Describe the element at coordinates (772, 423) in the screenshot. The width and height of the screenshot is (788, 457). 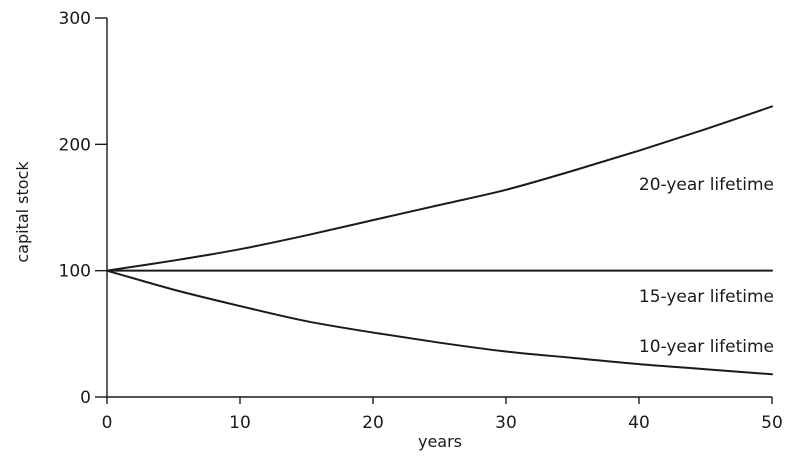
I see `x-tick-label: 50` at that location.